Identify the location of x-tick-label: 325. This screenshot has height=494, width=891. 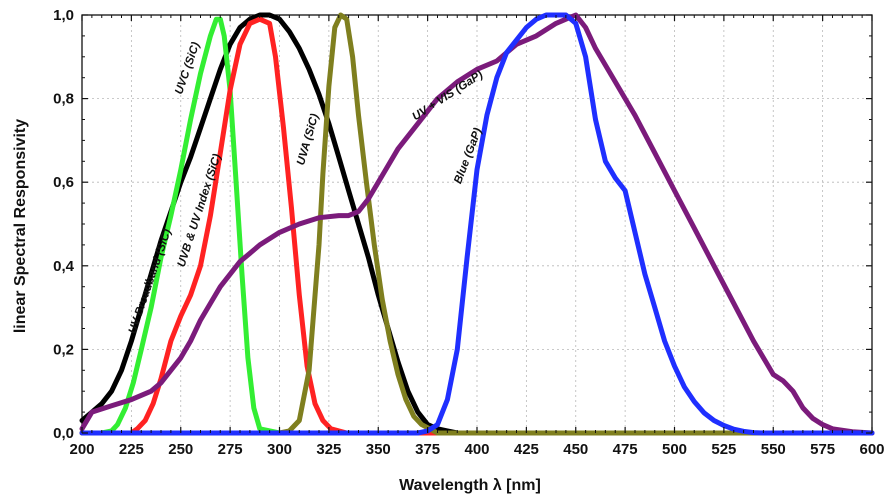
(328, 449).